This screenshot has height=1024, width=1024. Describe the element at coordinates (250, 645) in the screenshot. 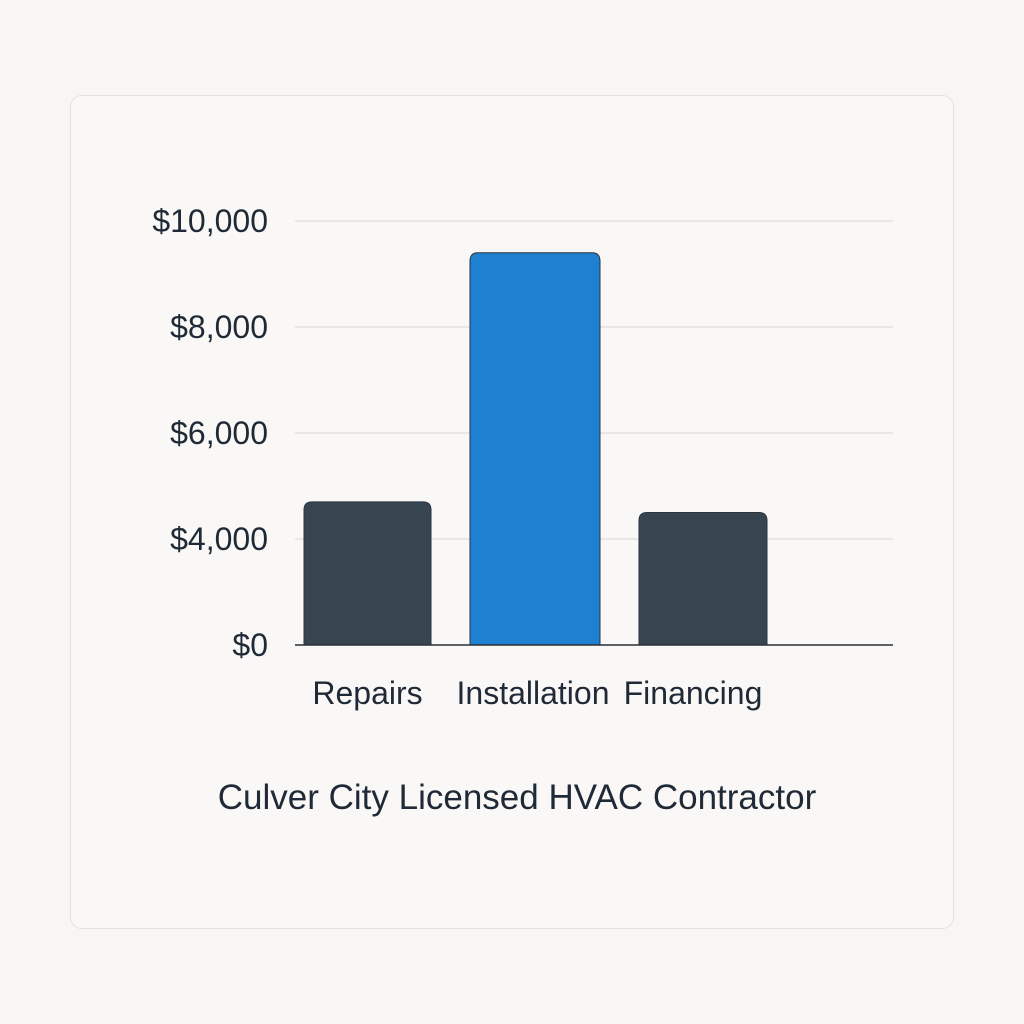

I see `y-tick-label: $0` at that location.